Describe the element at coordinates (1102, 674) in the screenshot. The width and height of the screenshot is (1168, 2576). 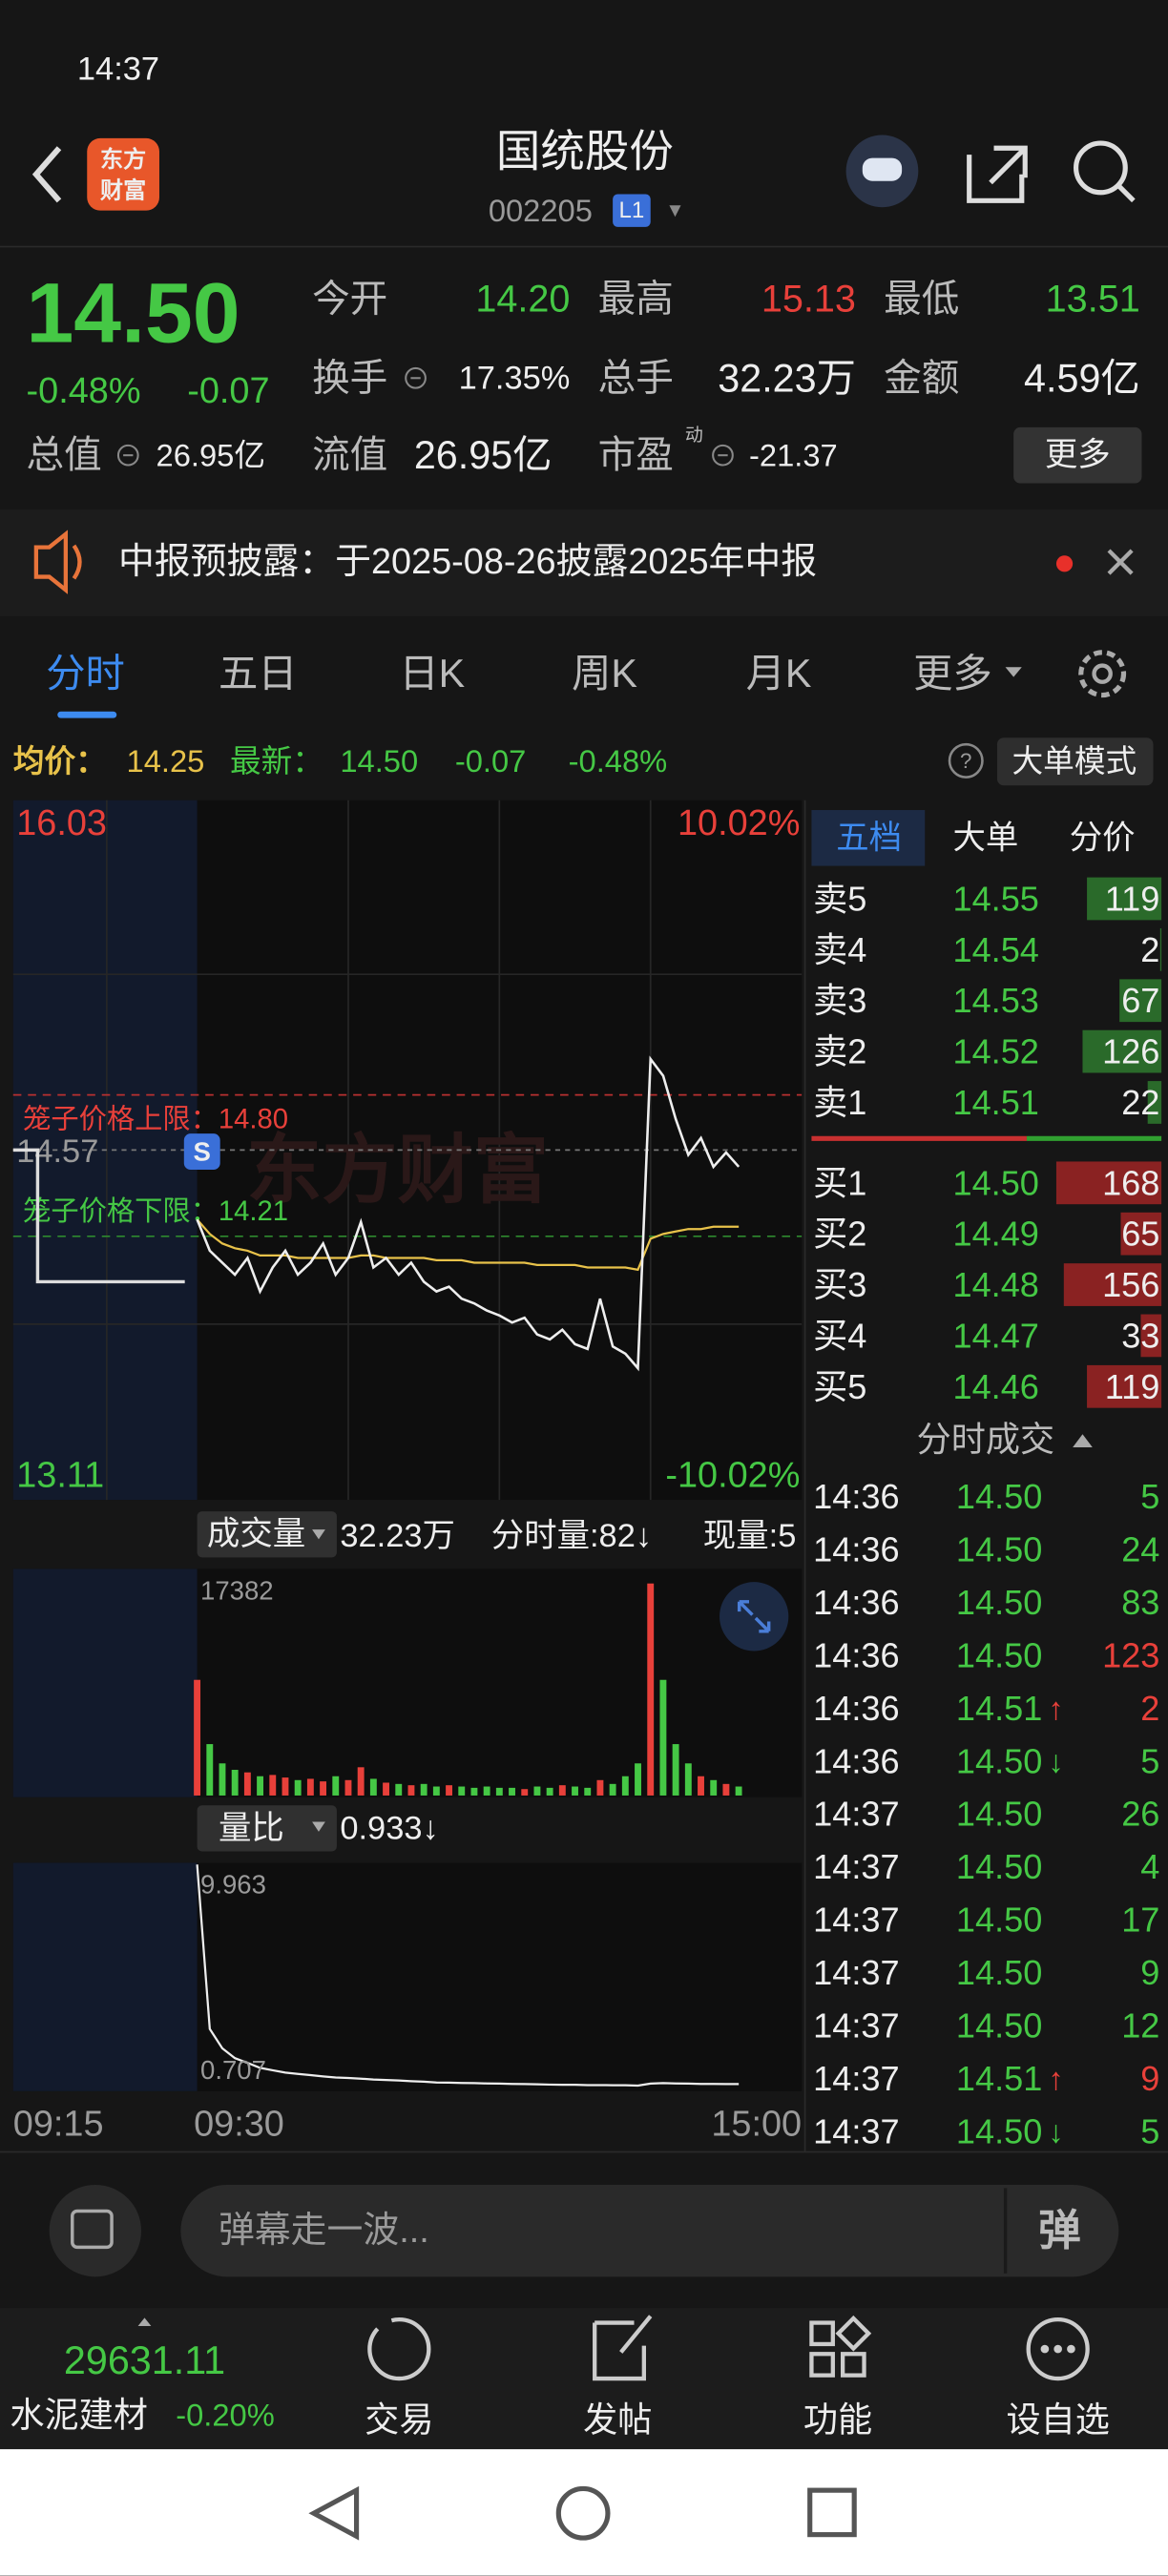
I see `settings-icon` at that location.